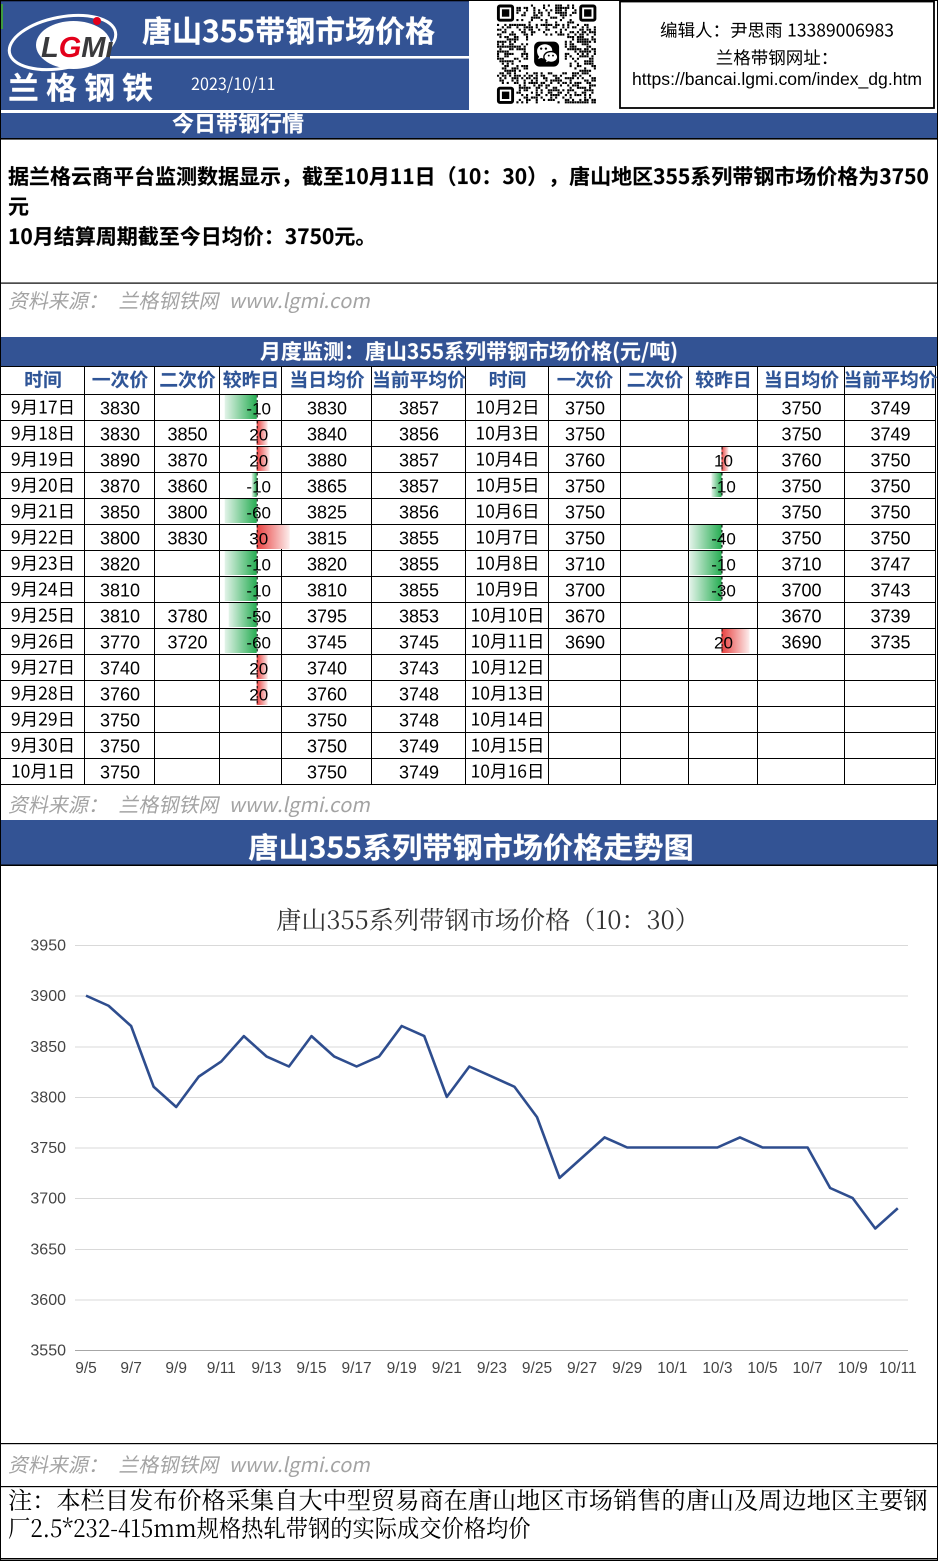 The width and height of the screenshot is (938, 1563). I want to click on svg-text: 9/9, so click(176, 1368).